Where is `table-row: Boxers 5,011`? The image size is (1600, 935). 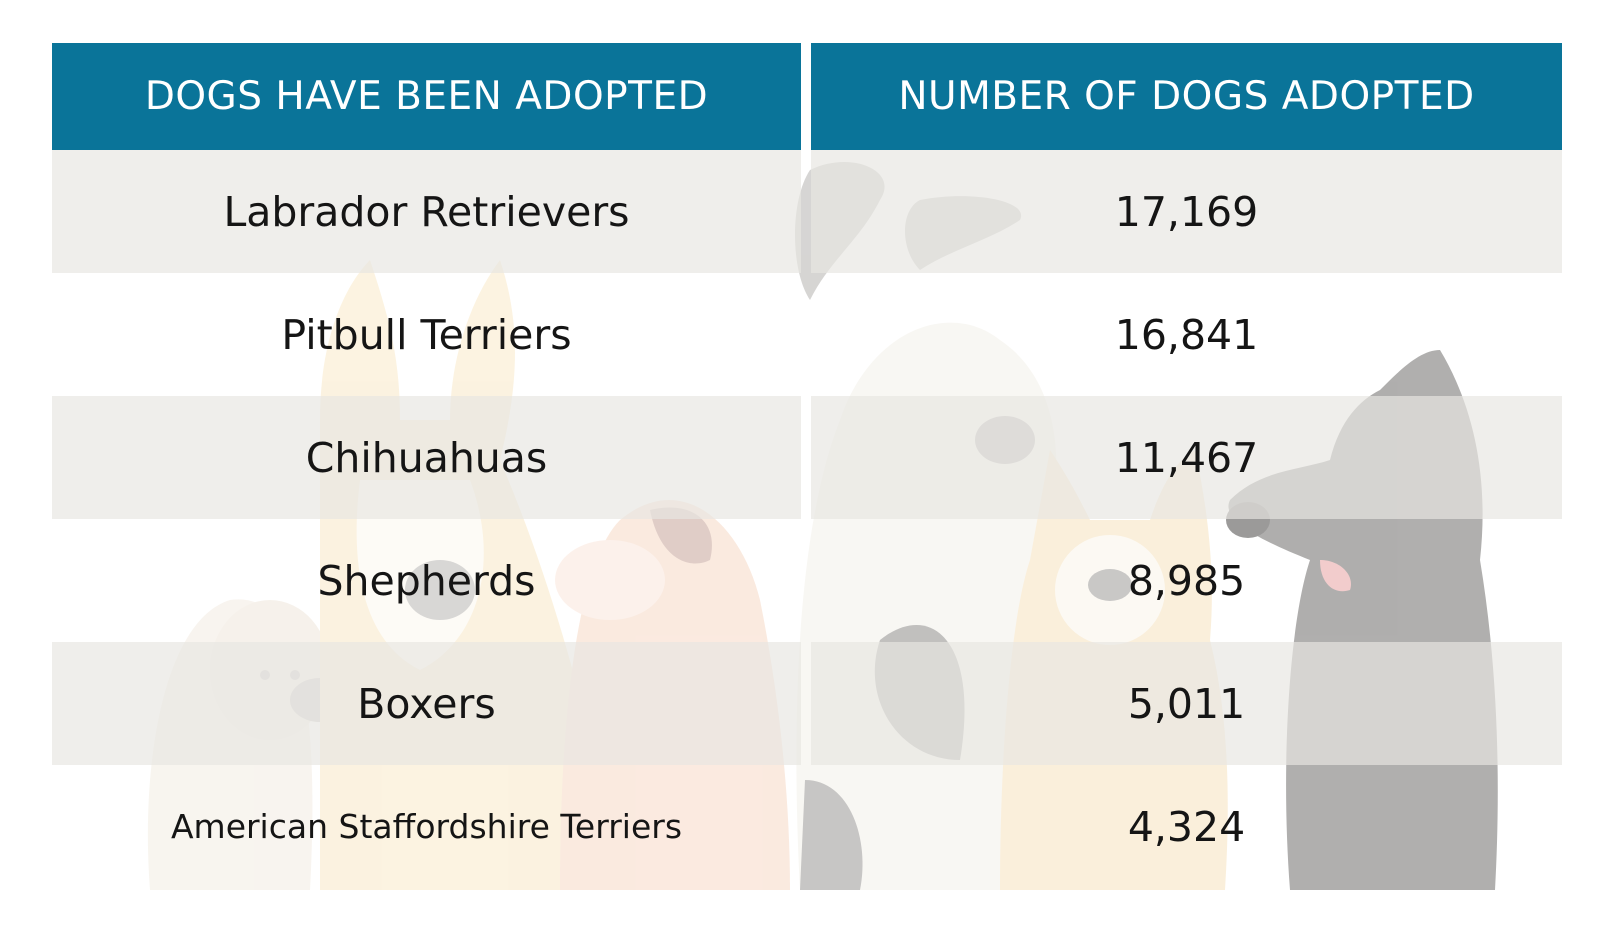 table-row: Boxers 5,011 is located at coordinates (807, 703).